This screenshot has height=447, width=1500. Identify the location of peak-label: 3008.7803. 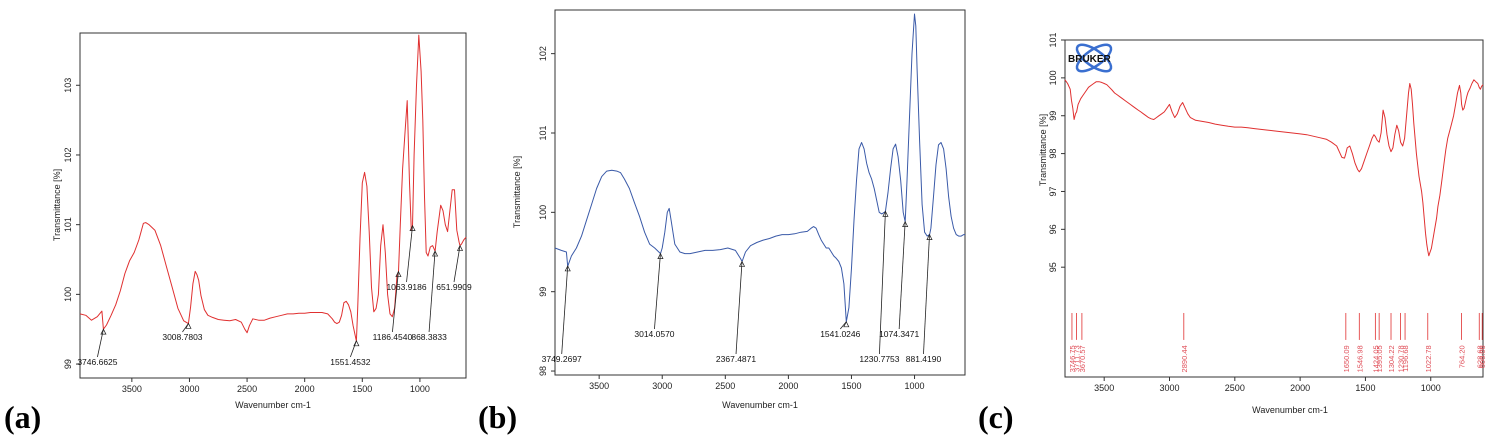
(182, 337).